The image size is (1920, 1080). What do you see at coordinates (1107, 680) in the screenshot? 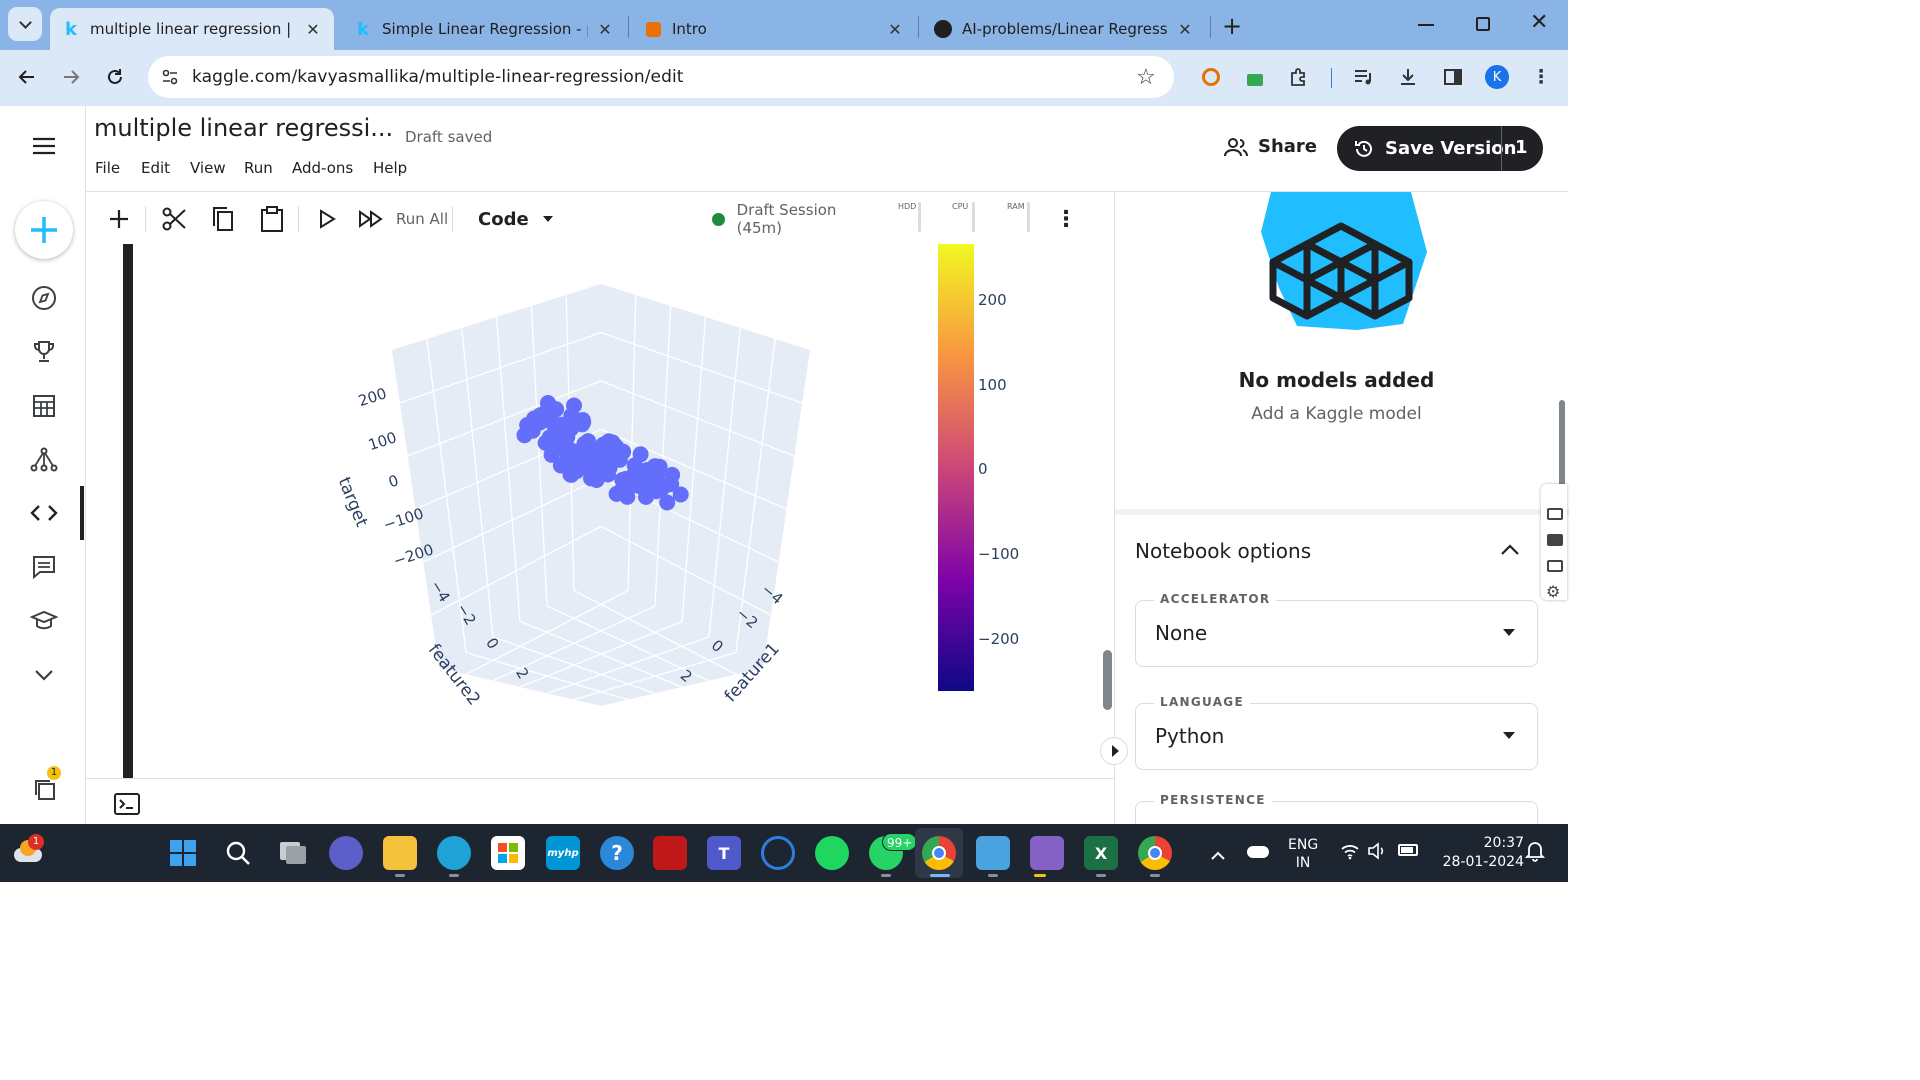
I see `notebook-scrollbar` at bounding box center [1107, 680].